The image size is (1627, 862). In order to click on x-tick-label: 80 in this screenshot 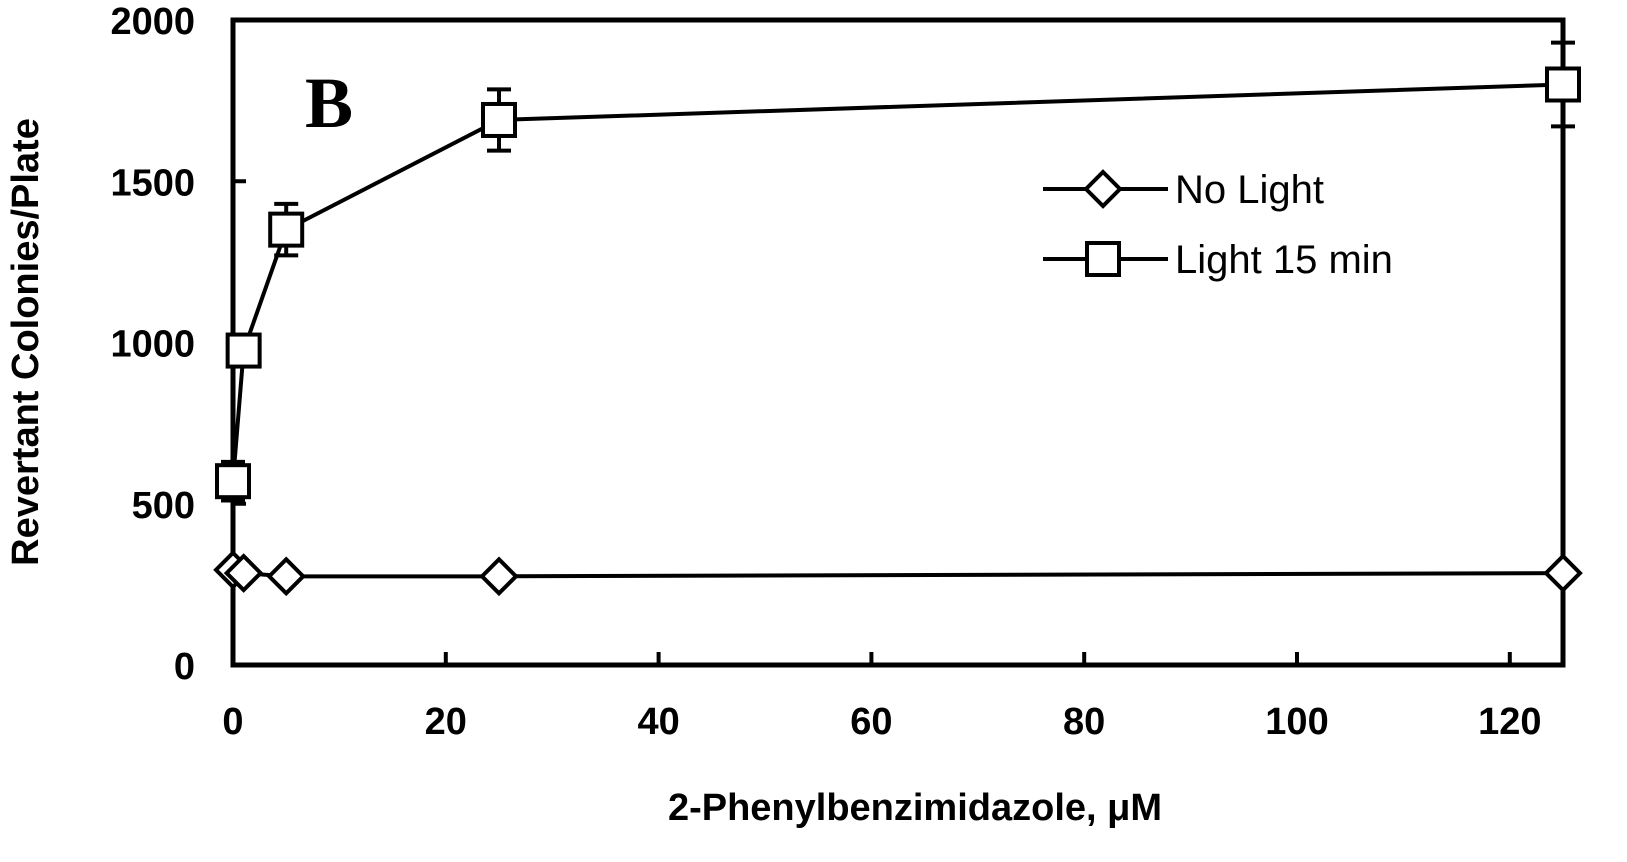, I will do `click(1084, 722)`.